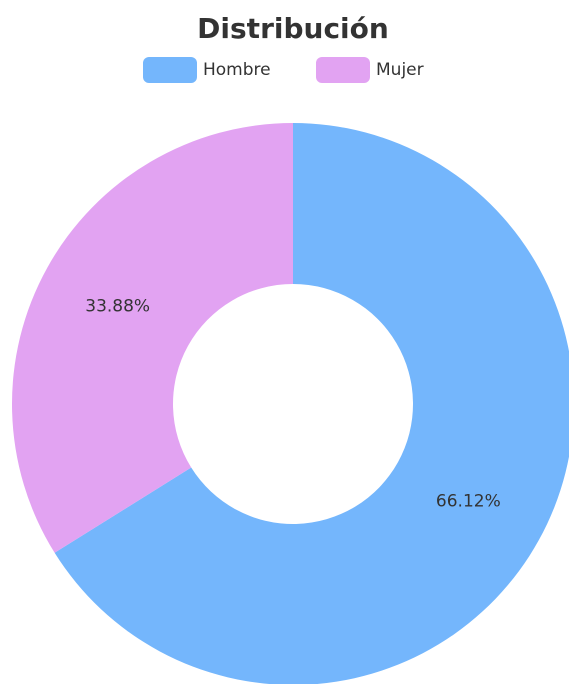 Image resolution: width=569 pixels, height=684 pixels. What do you see at coordinates (117, 307) in the screenshot?
I see `value-label: 33.88%` at bounding box center [117, 307].